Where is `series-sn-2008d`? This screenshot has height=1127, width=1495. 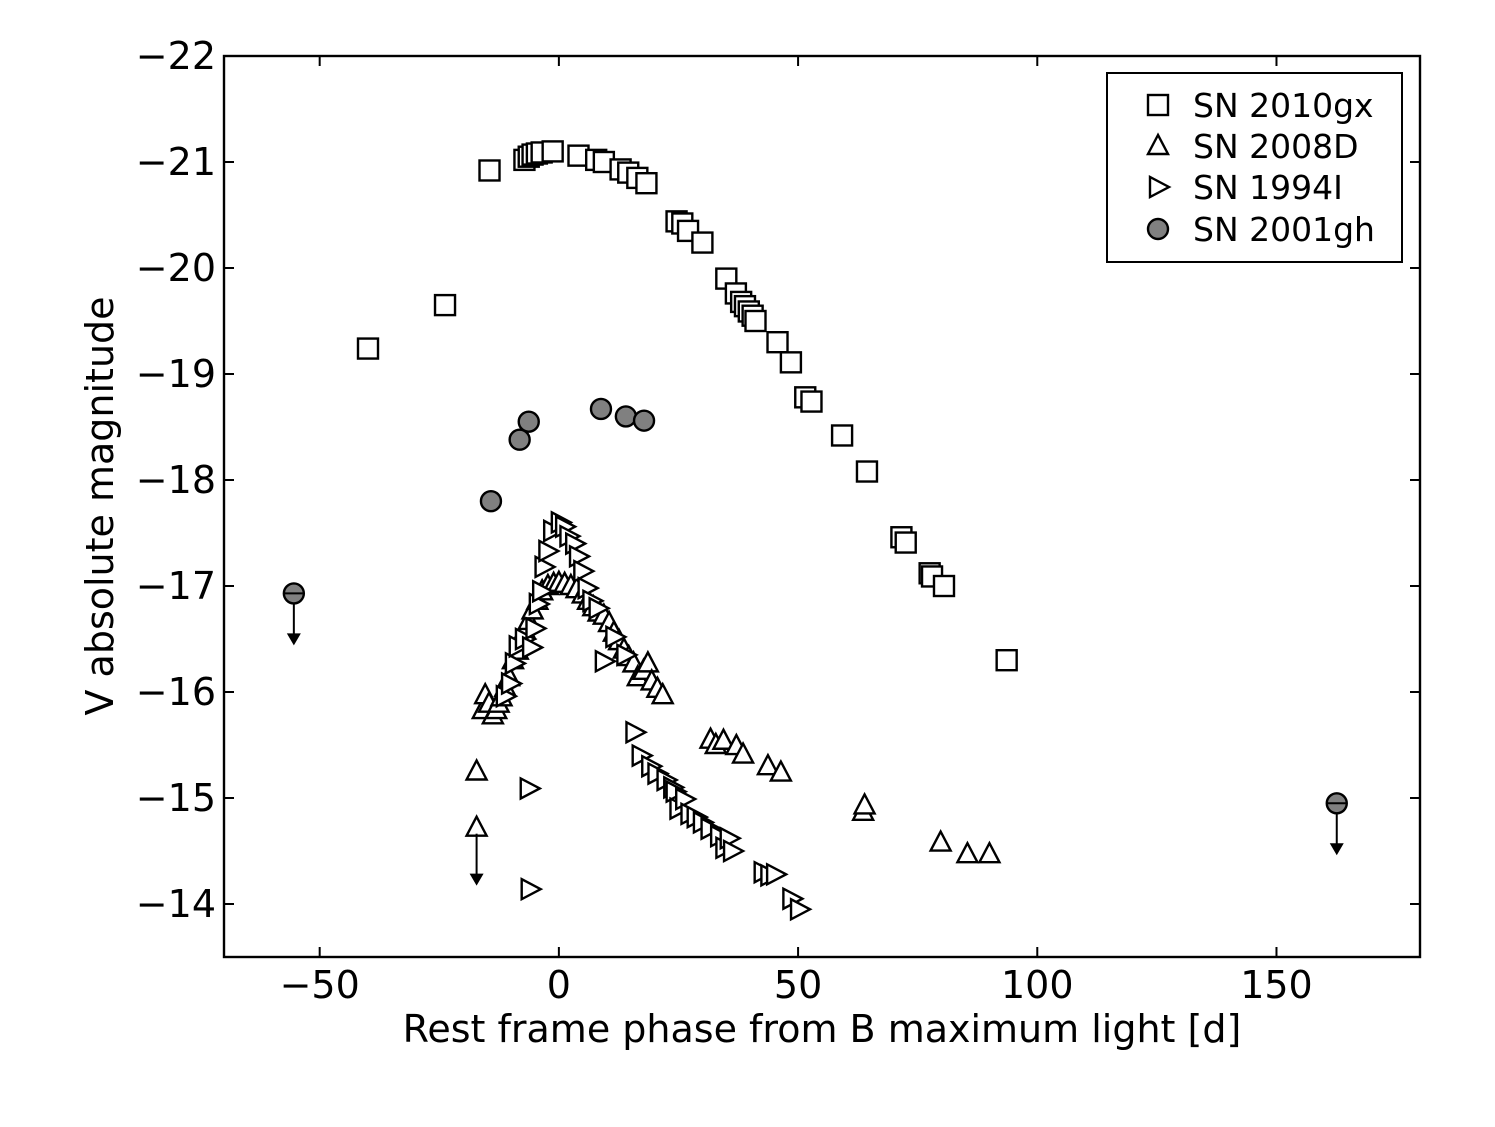
series-sn-2008d is located at coordinates (733, 716).